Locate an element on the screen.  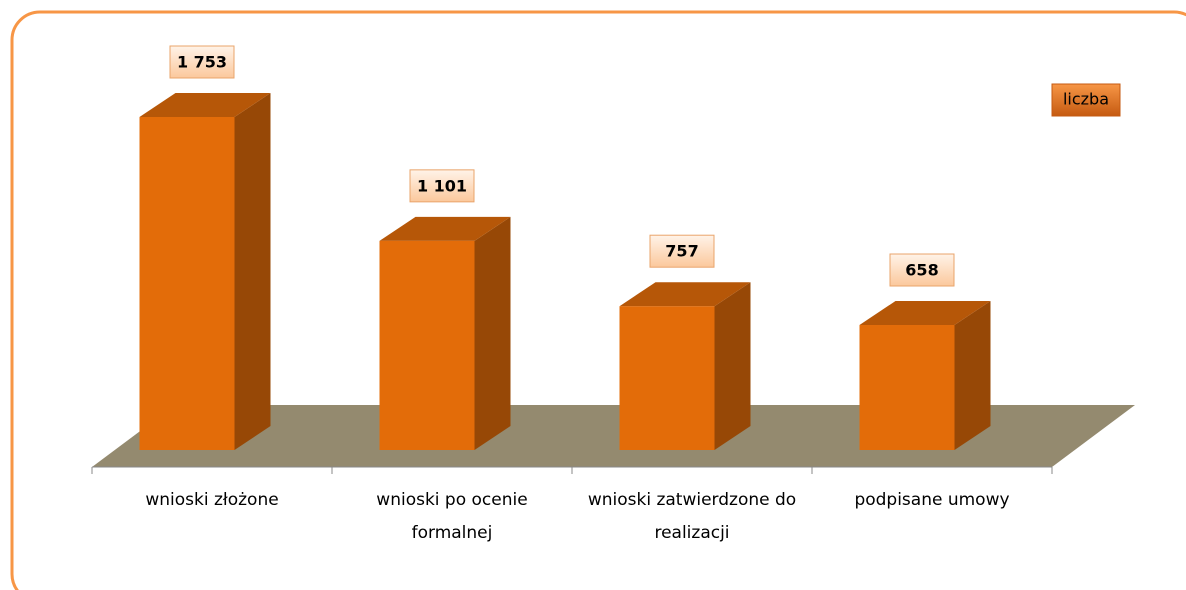
legend-box is located at coordinates (1086, 100).